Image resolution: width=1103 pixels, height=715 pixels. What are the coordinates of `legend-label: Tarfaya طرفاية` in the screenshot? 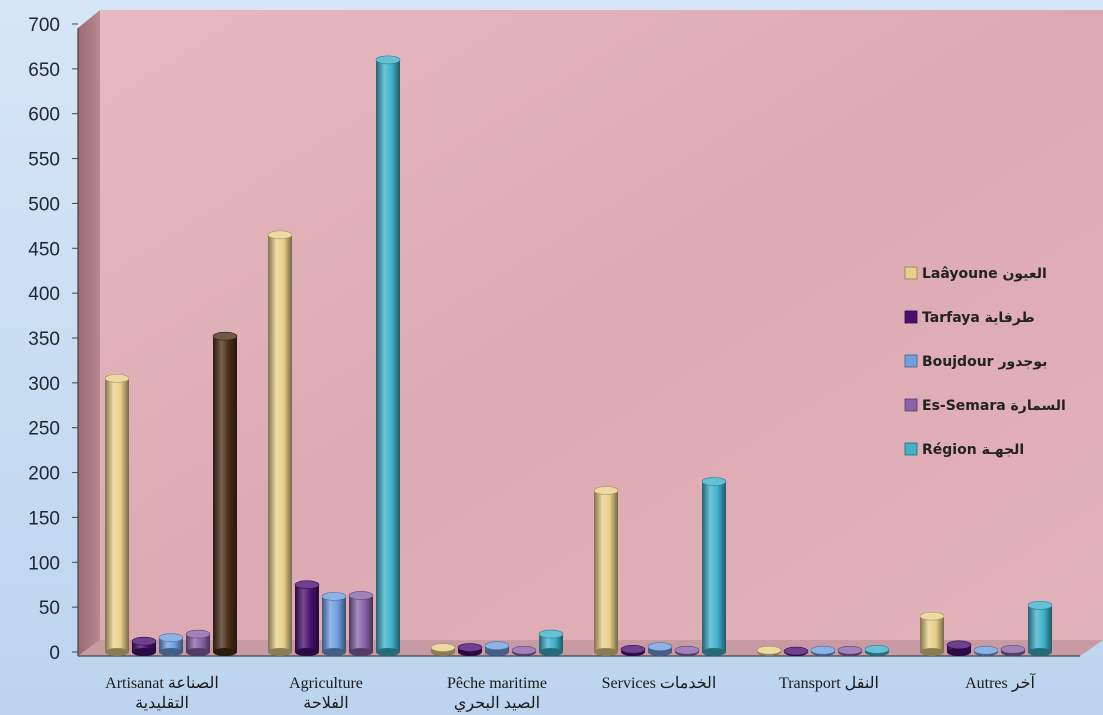 It's located at (978, 318).